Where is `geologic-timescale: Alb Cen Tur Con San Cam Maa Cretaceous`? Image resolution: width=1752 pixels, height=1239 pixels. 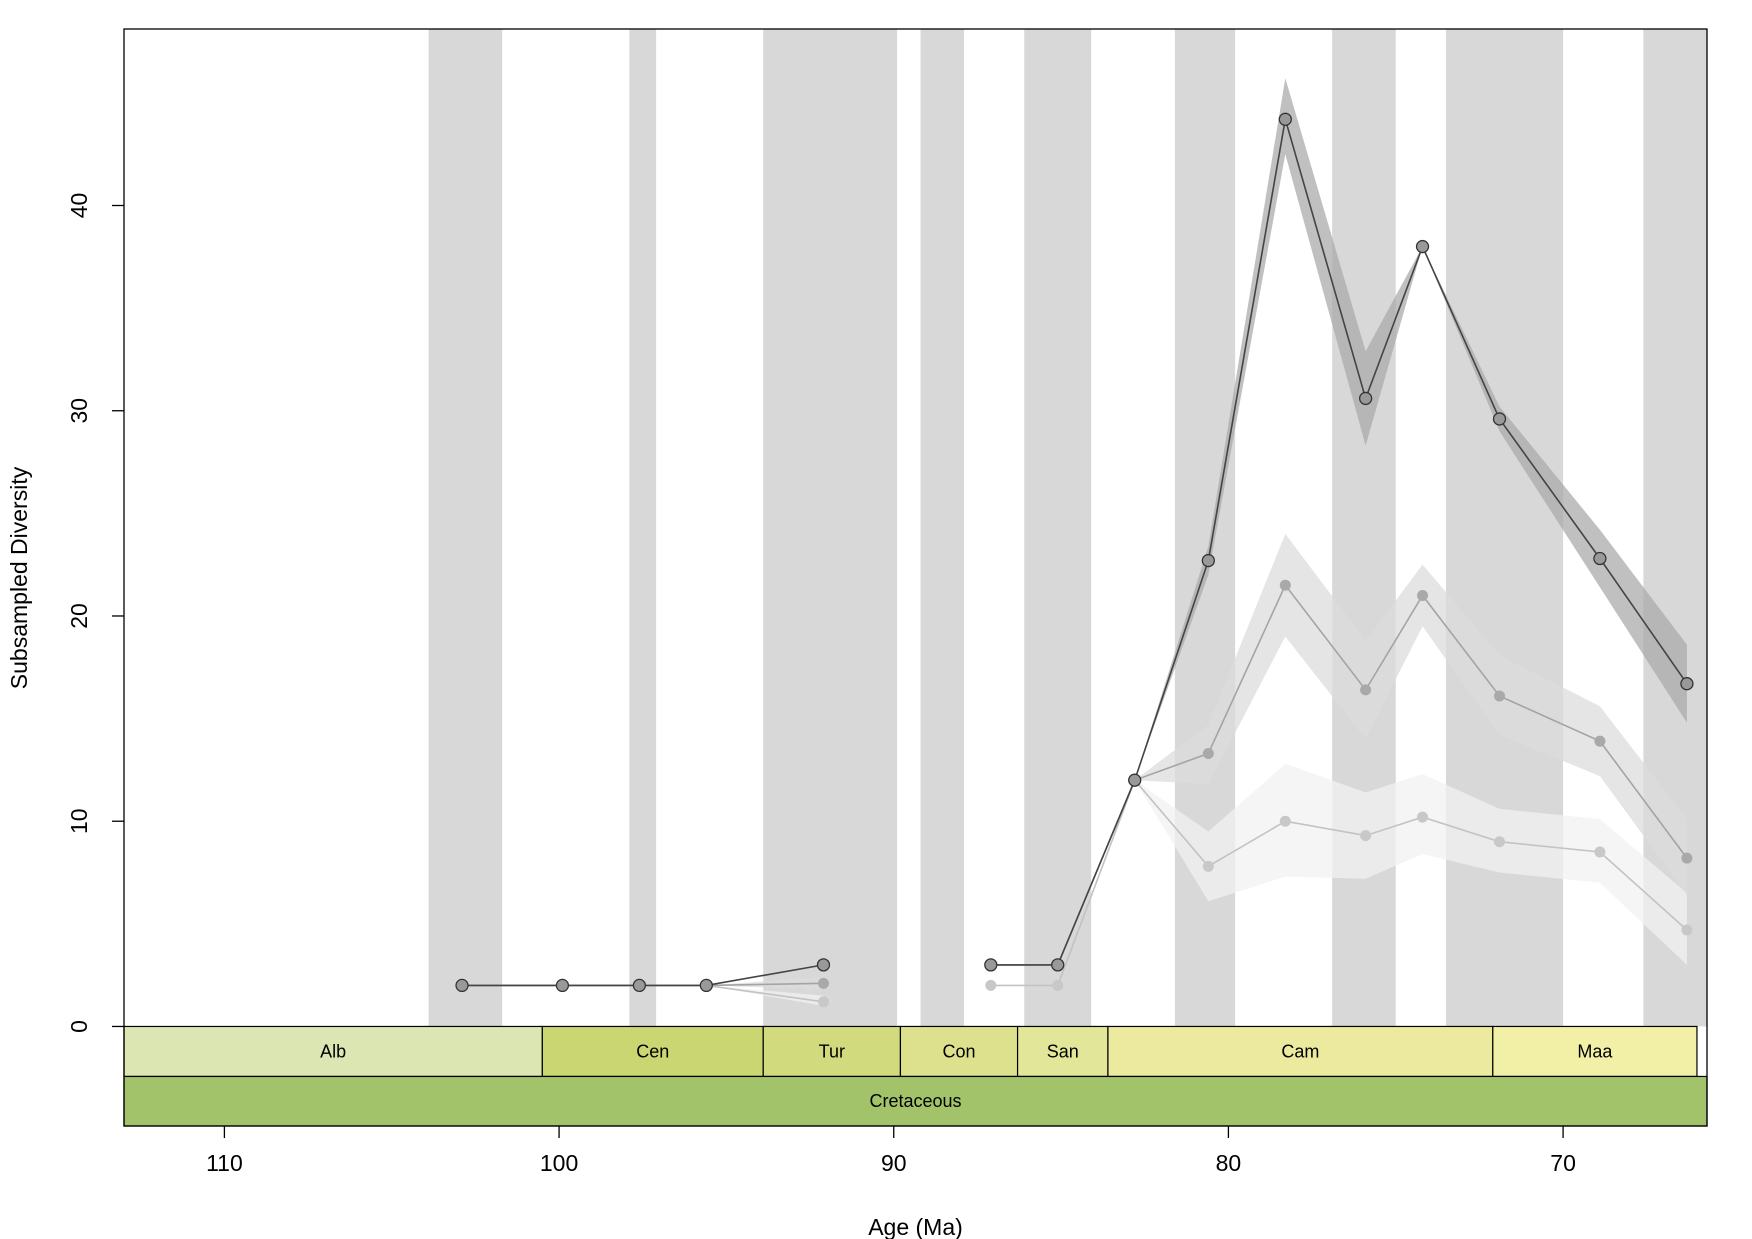
geologic-timescale: Alb Cen Tur Con San Cam Maa Cretaceous is located at coordinates (915, 1076).